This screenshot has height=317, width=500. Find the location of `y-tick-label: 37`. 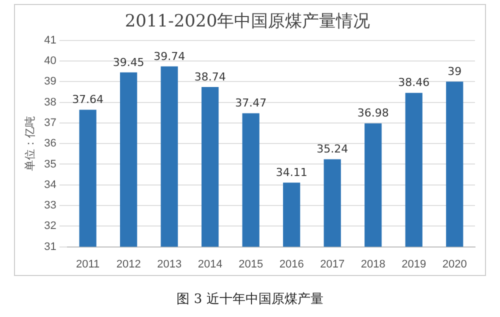

y-tick-label: 37 is located at coordinates (50, 122).